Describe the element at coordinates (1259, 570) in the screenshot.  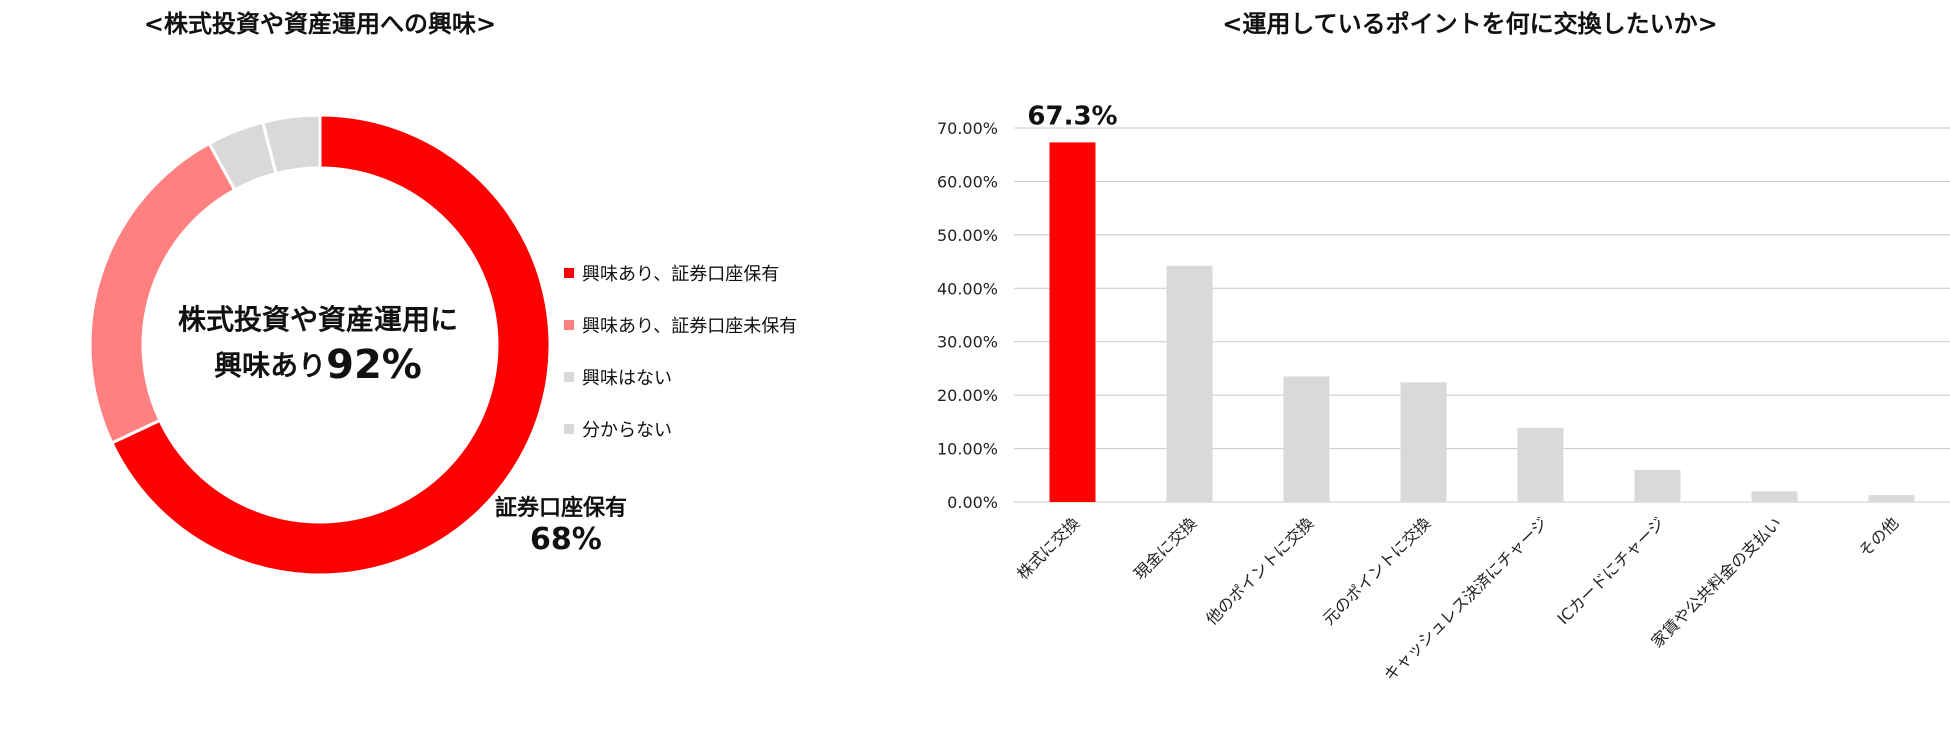
I see `x-category-label: 他のポイントに交換` at that location.